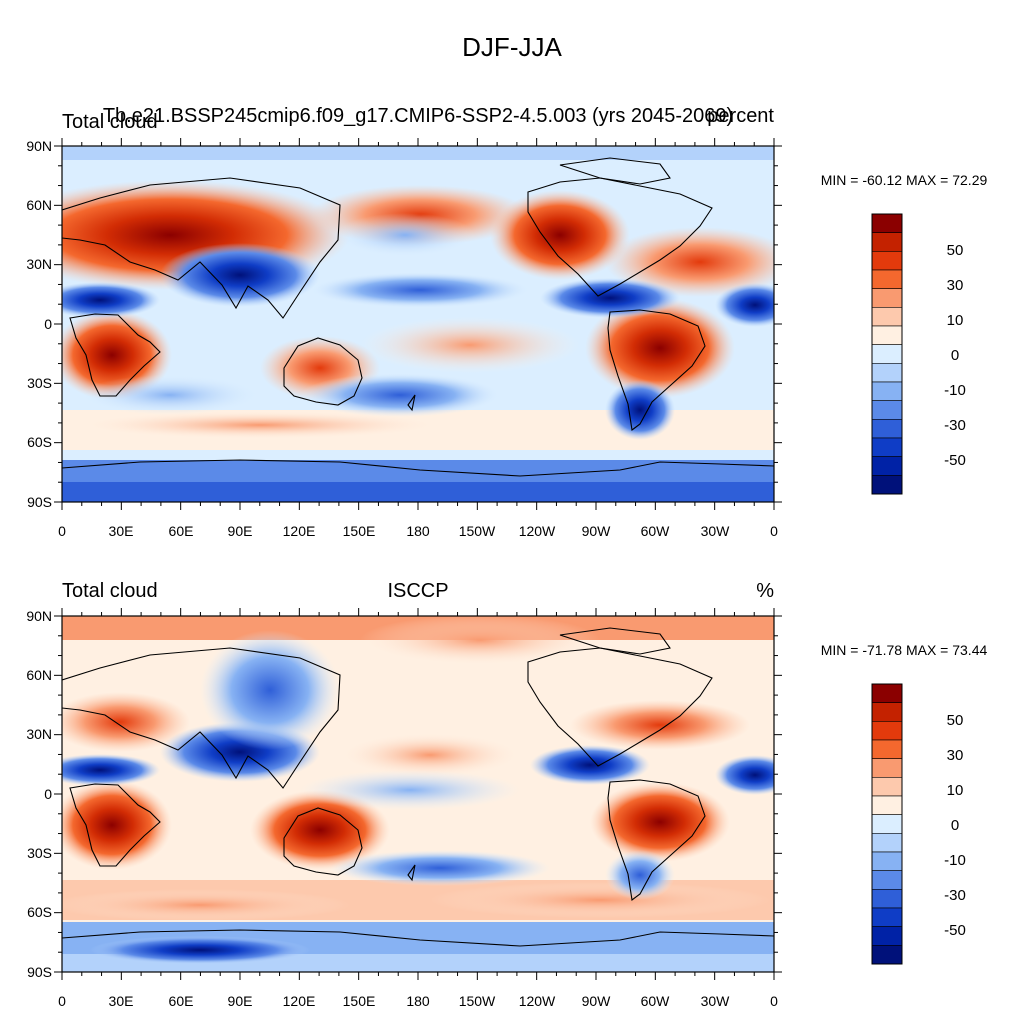  I want to click on bottom-y-tick-label: 30S, so click(39, 853).